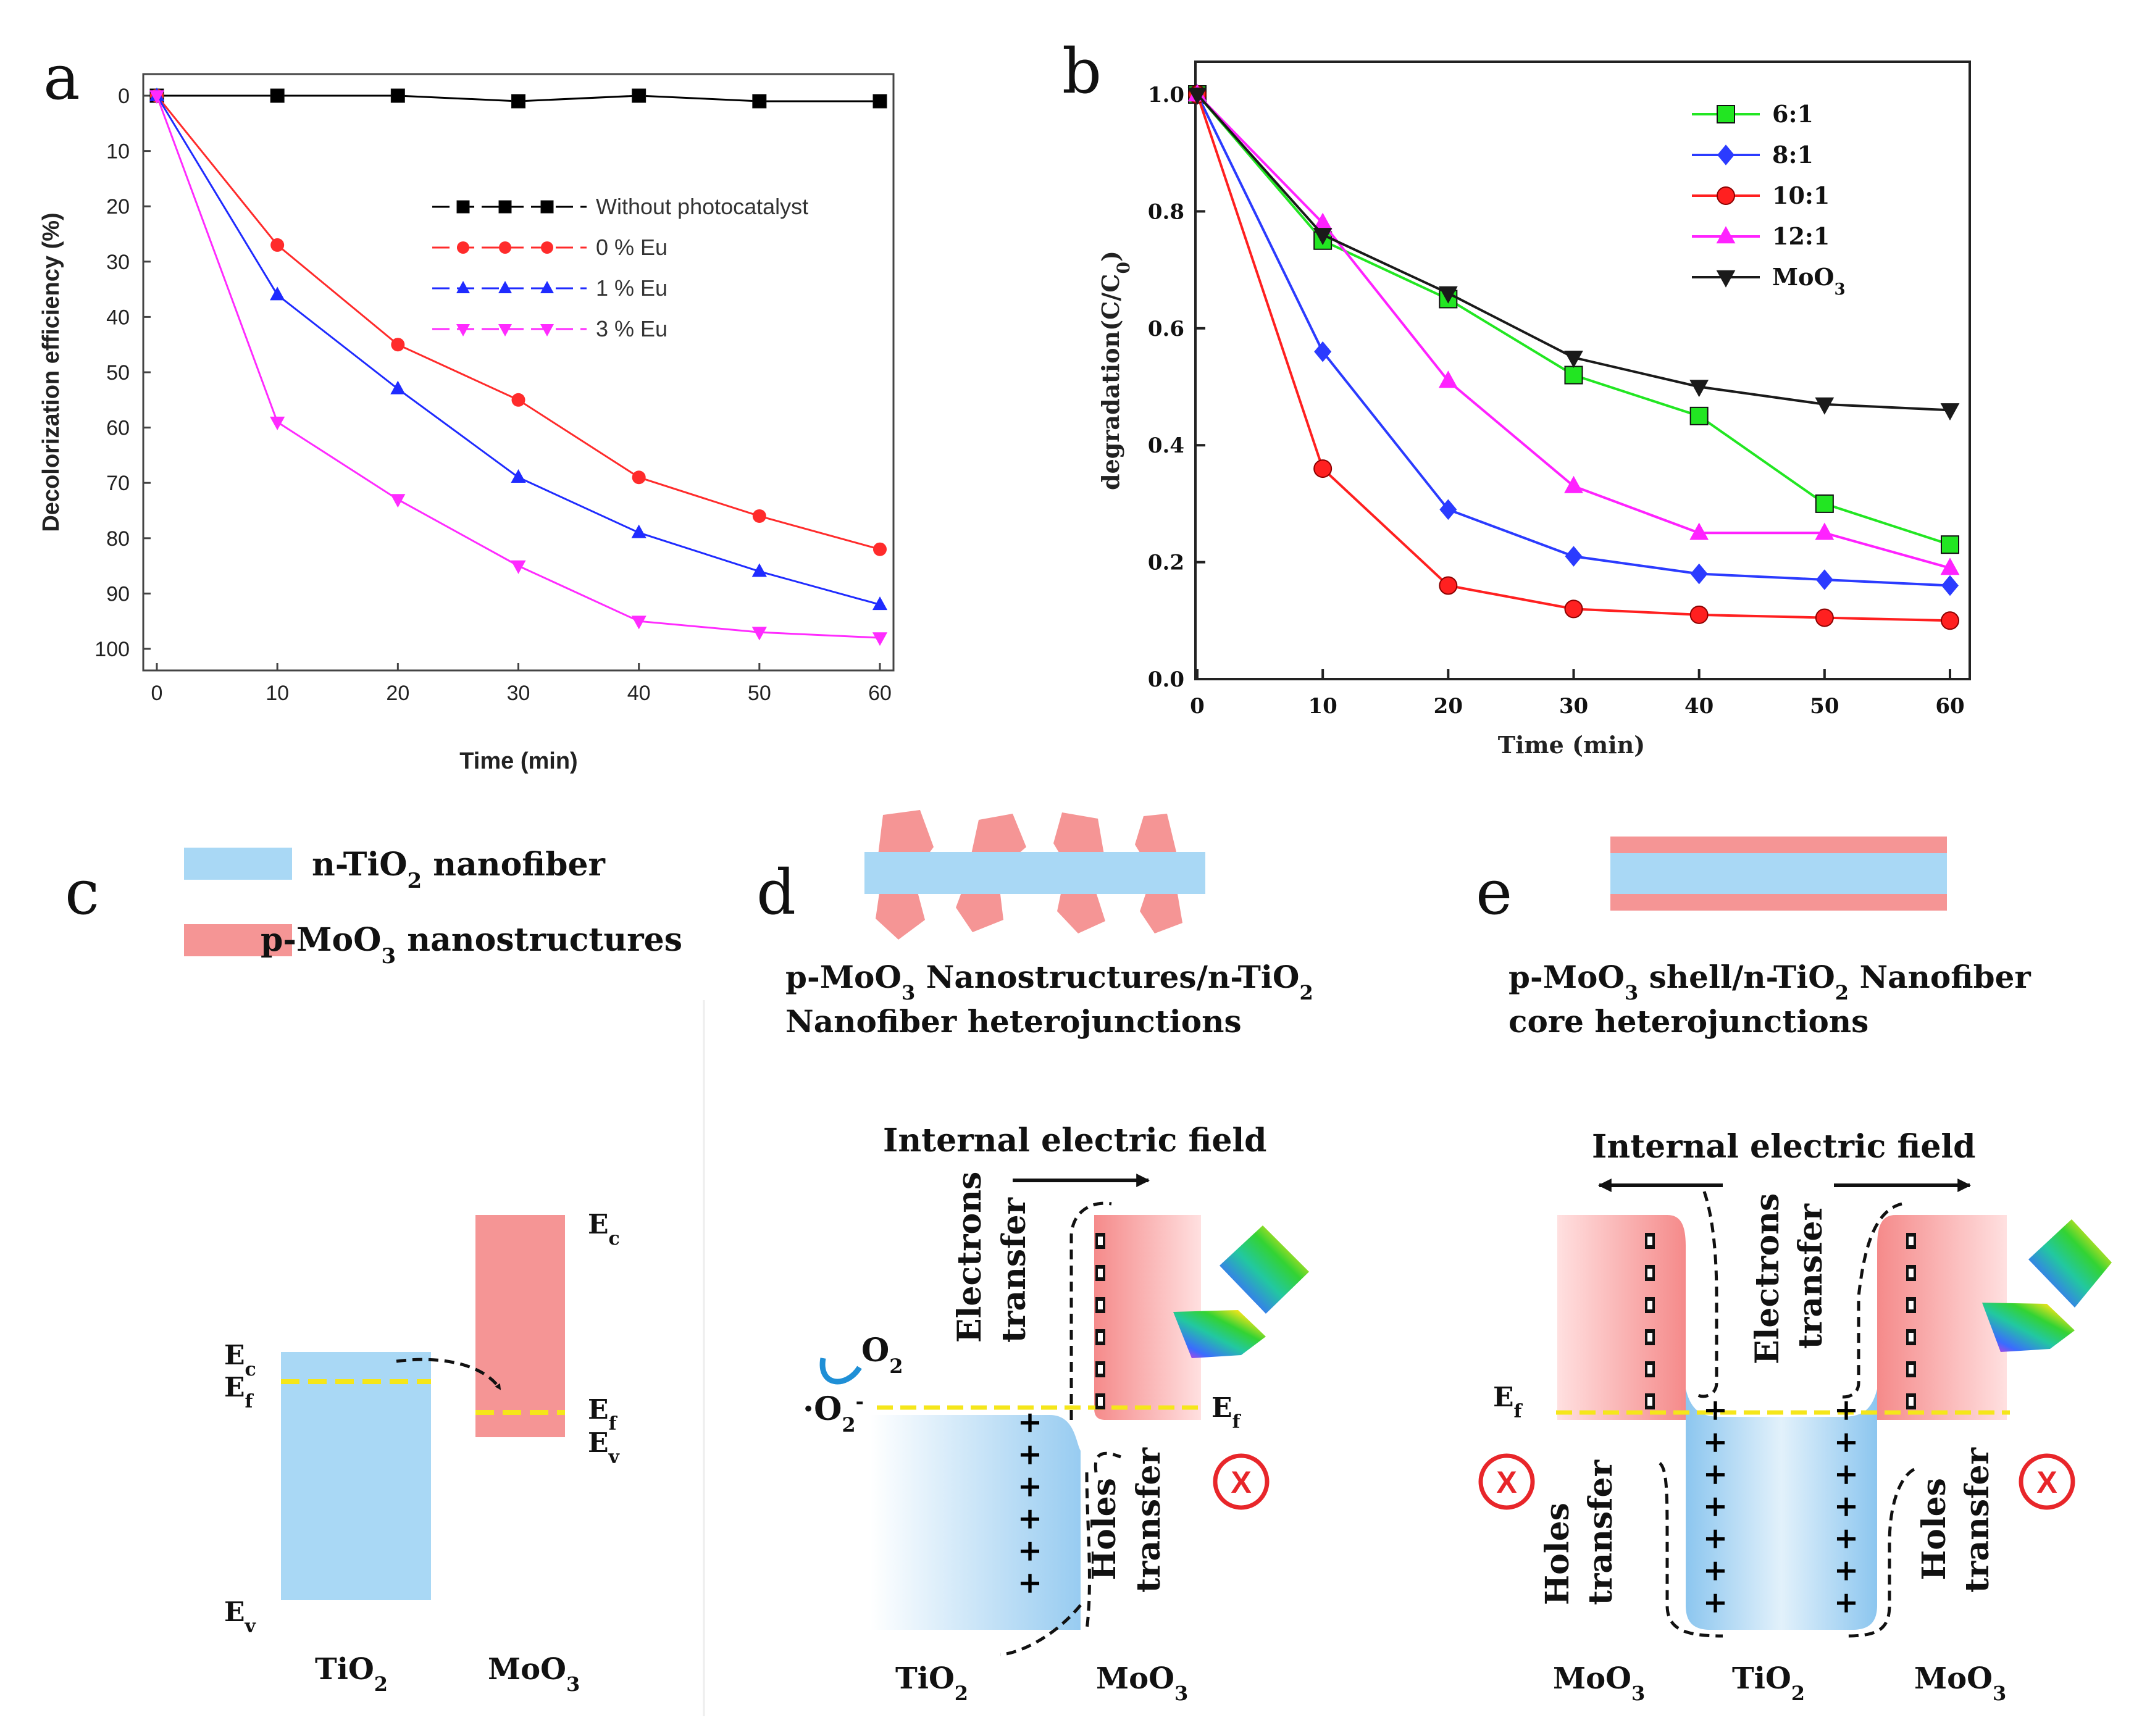 Image resolution: width=2134 pixels, height=1736 pixels. What do you see at coordinates (1506, 1482) in the screenshot?
I see `x-mark-e-left: X` at bounding box center [1506, 1482].